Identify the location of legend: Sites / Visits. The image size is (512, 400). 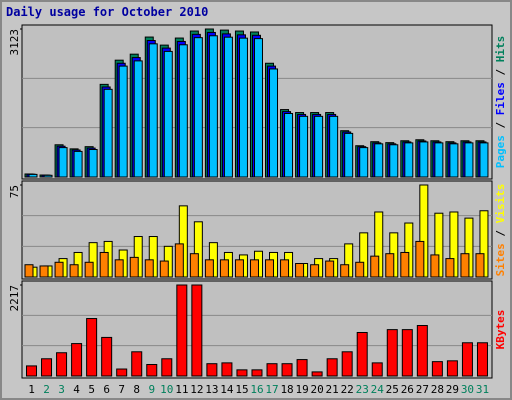
(500, 230).